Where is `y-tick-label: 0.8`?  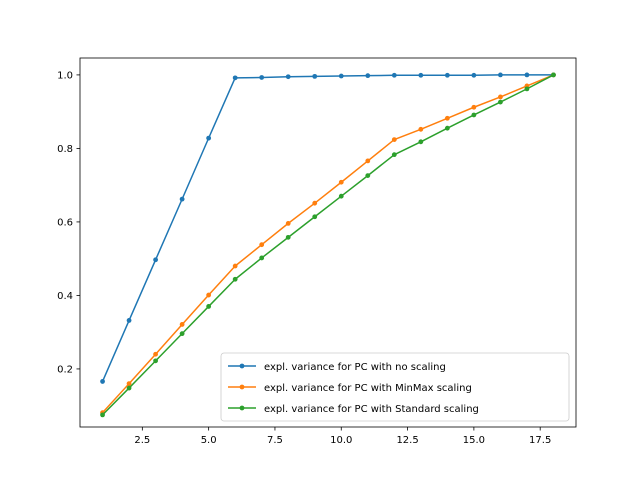 y-tick-label: 0.8 is located at coordinates (65, 149).